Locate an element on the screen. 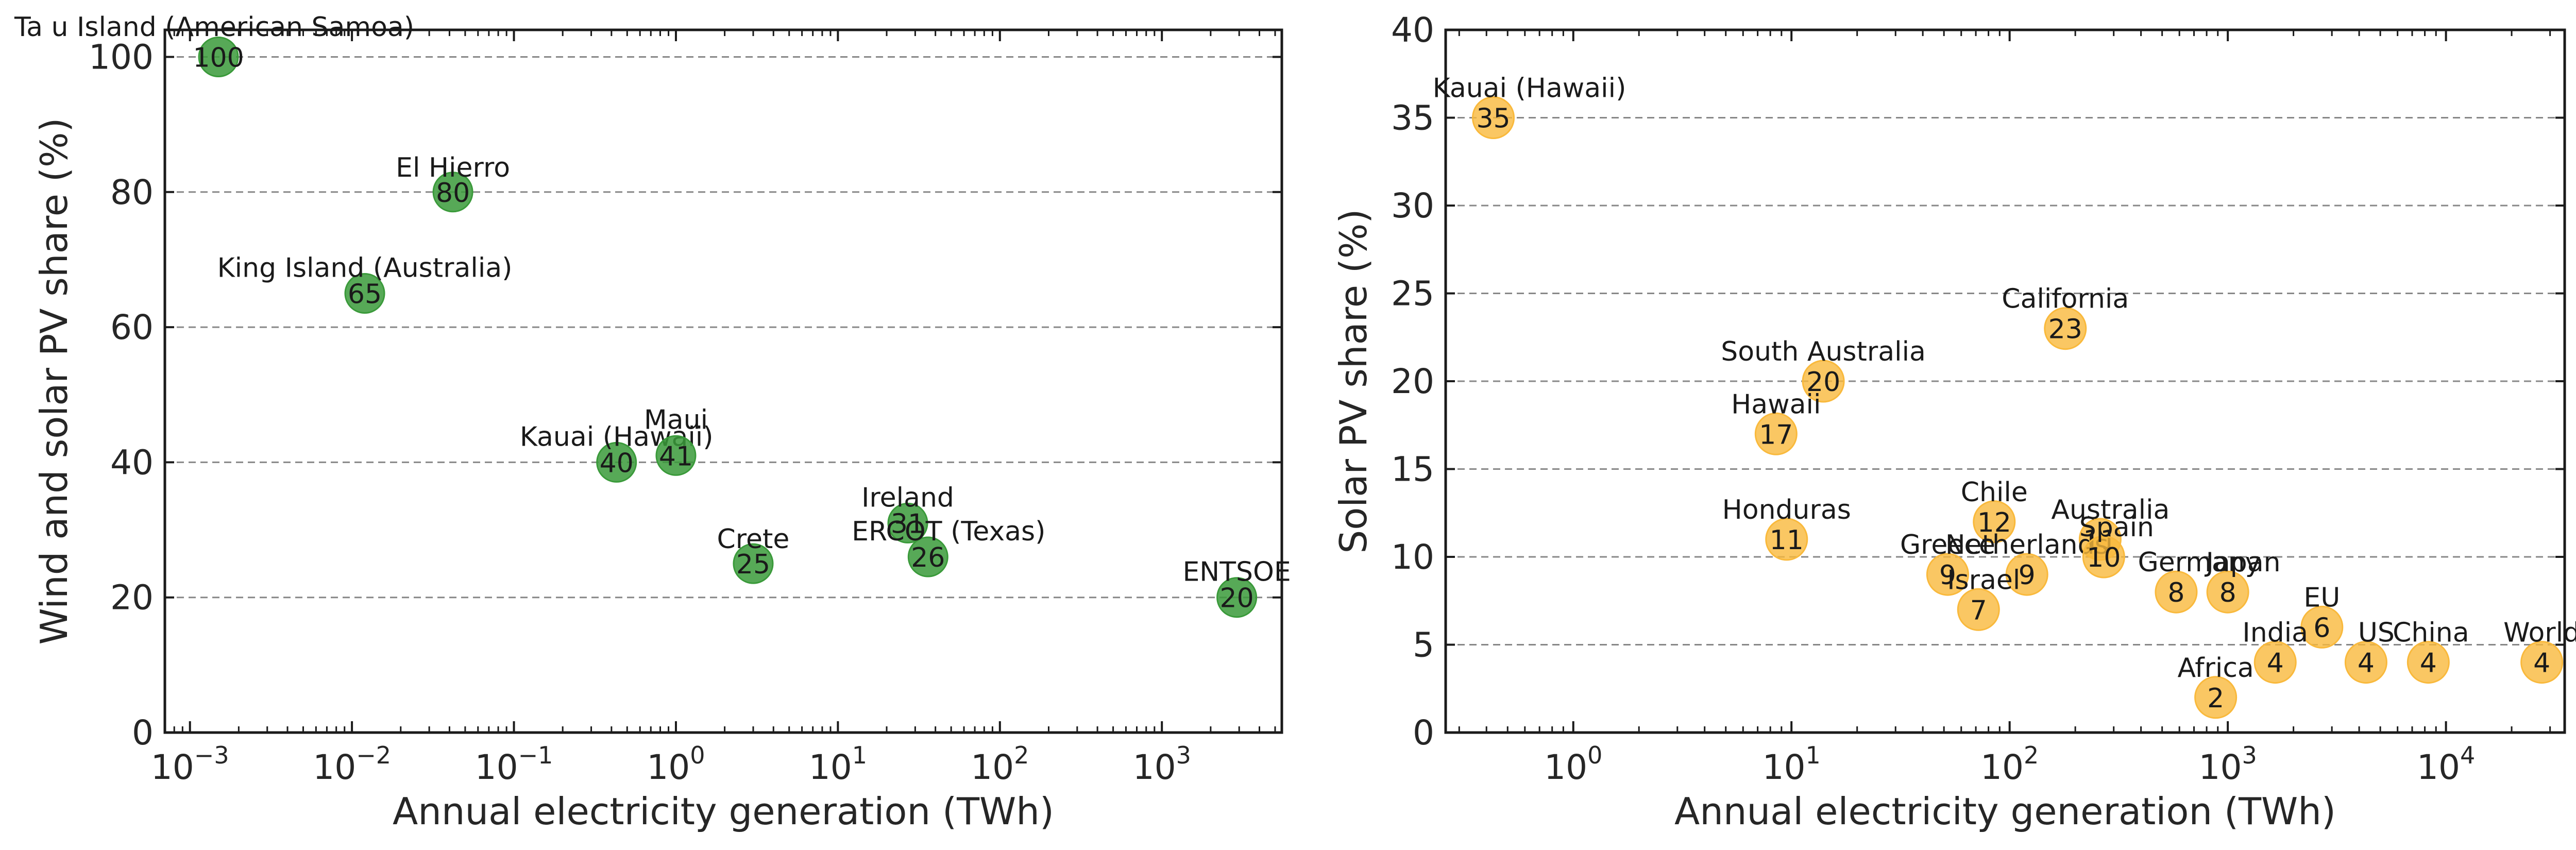 This screenshot has height=850, width=2576. point-name-label: Greece is located at coordinates (1947, 545).